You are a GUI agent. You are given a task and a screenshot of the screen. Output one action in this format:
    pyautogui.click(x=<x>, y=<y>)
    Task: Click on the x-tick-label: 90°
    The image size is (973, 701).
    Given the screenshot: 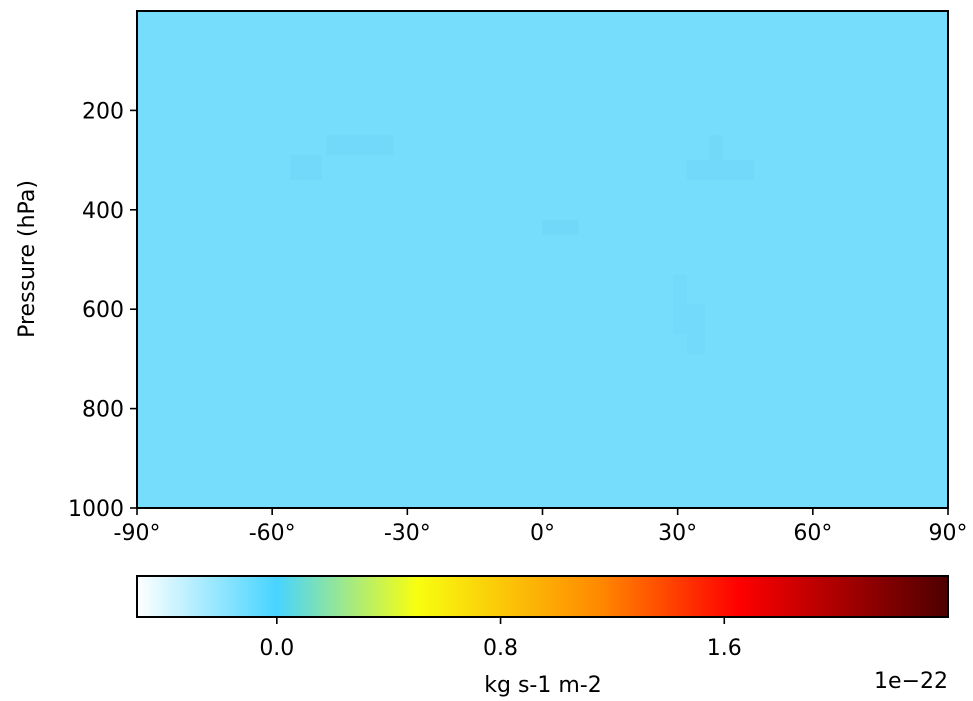 What is the action you would take?
    pyautogui.click(x=948, y=533)
    